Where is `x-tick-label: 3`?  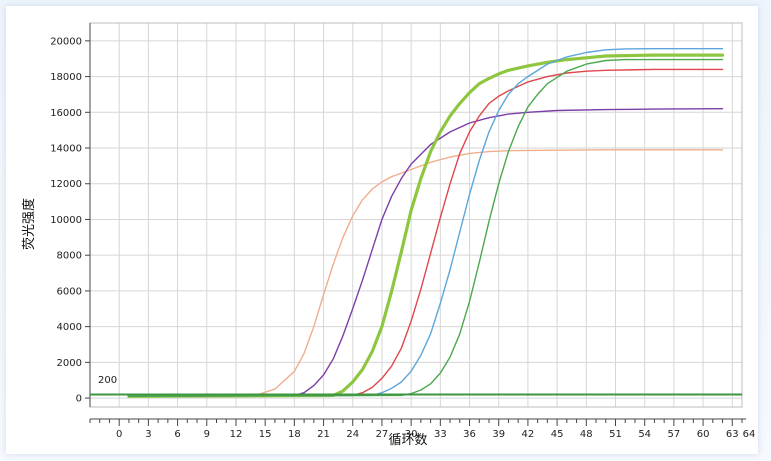
x-tick-label: 3 is located at coordinates (148, 434).